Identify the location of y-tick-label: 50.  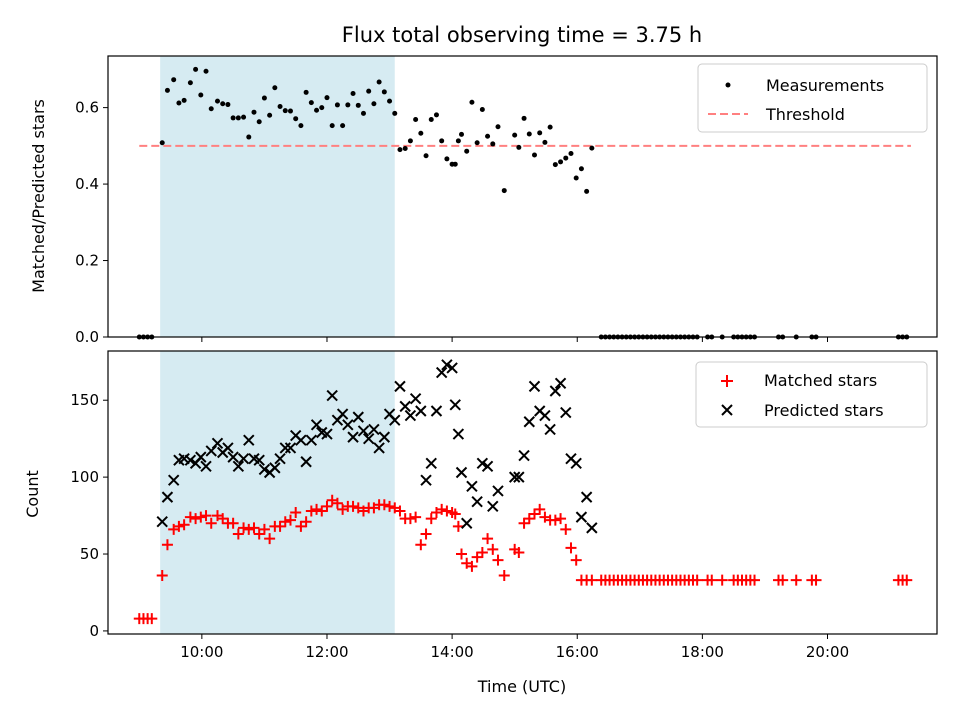
(89, 554).